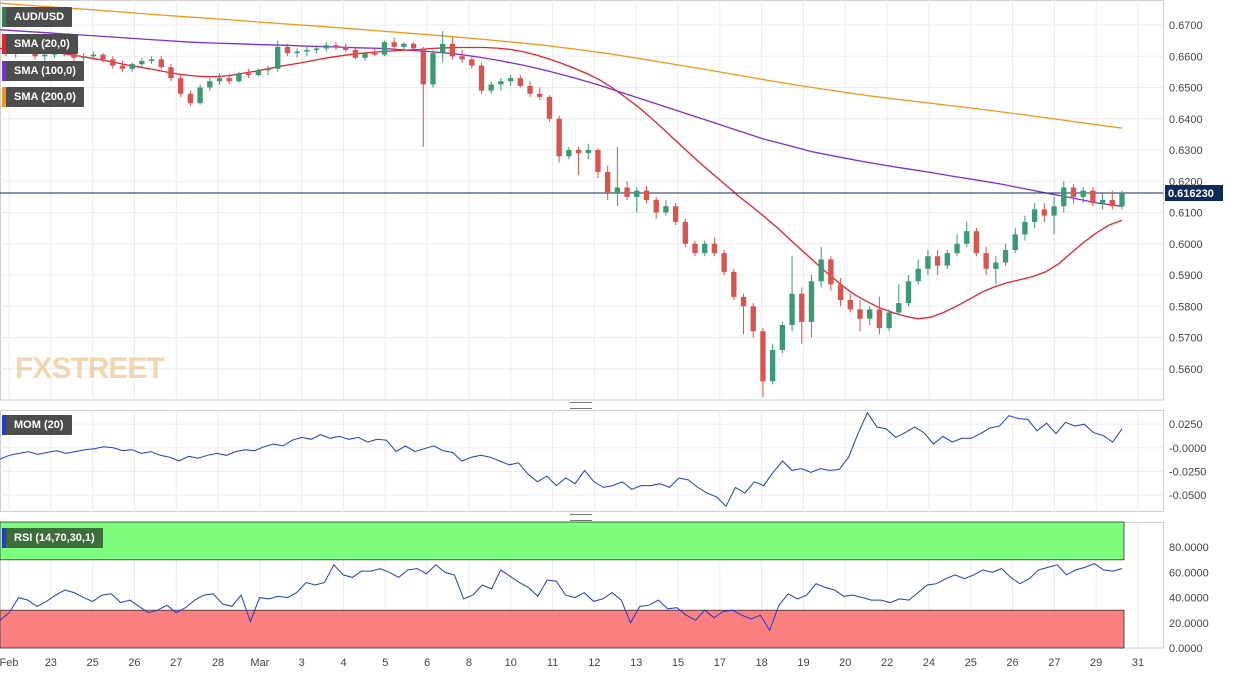 The width and height of the screenshot is (1234, 679). Describe the element at coordinates (1189, 599) in the screenshot. I see `rsi-y-tick-label: 40.0000` at that location.